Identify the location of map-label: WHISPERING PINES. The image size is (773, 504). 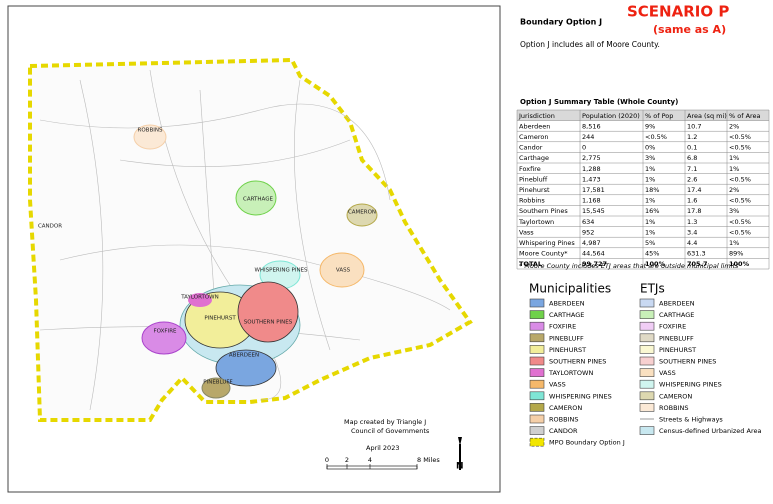
(281, 271).